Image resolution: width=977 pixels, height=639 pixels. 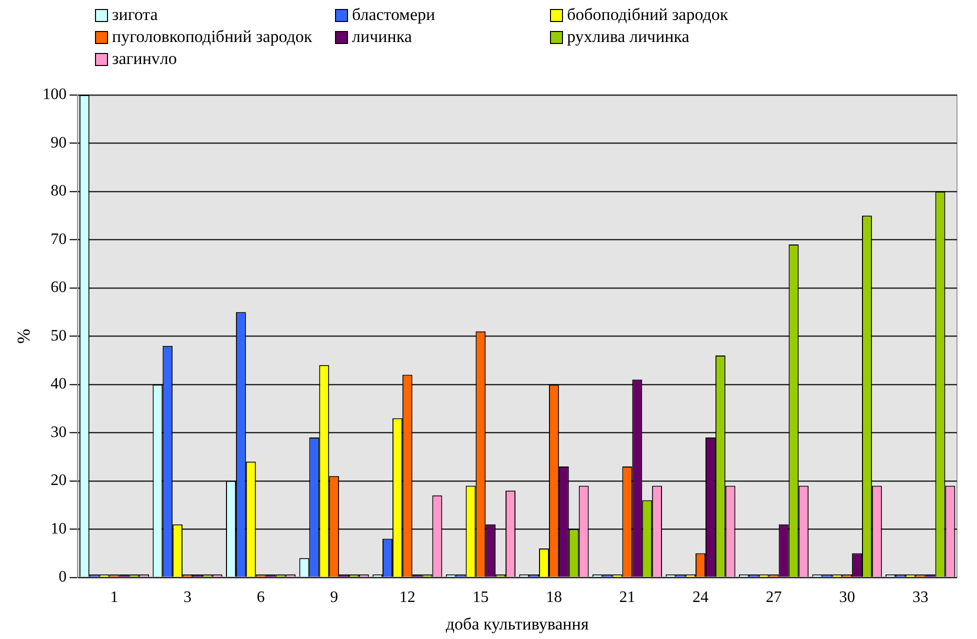 What do you see at coordinates (480, 597) in the screenshot?
I see `x-tick-label: 15` at bounding box center [480, 597].